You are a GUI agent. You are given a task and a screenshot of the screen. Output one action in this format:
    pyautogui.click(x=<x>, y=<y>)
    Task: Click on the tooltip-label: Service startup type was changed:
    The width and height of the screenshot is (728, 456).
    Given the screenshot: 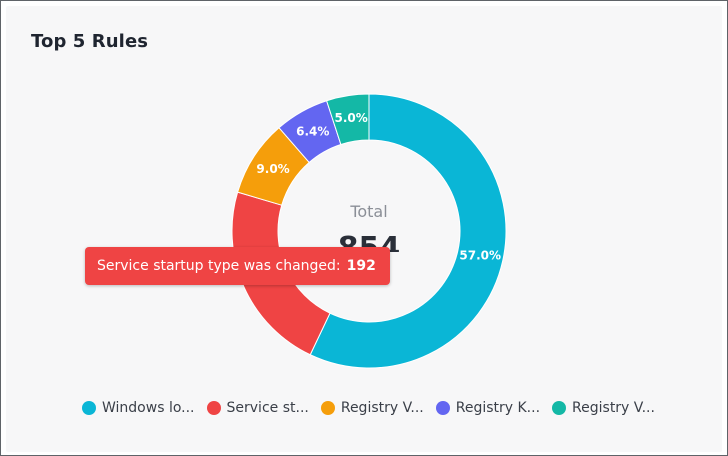 What is the action you would take?
    pyautogui.click(x=219, y=266)
    